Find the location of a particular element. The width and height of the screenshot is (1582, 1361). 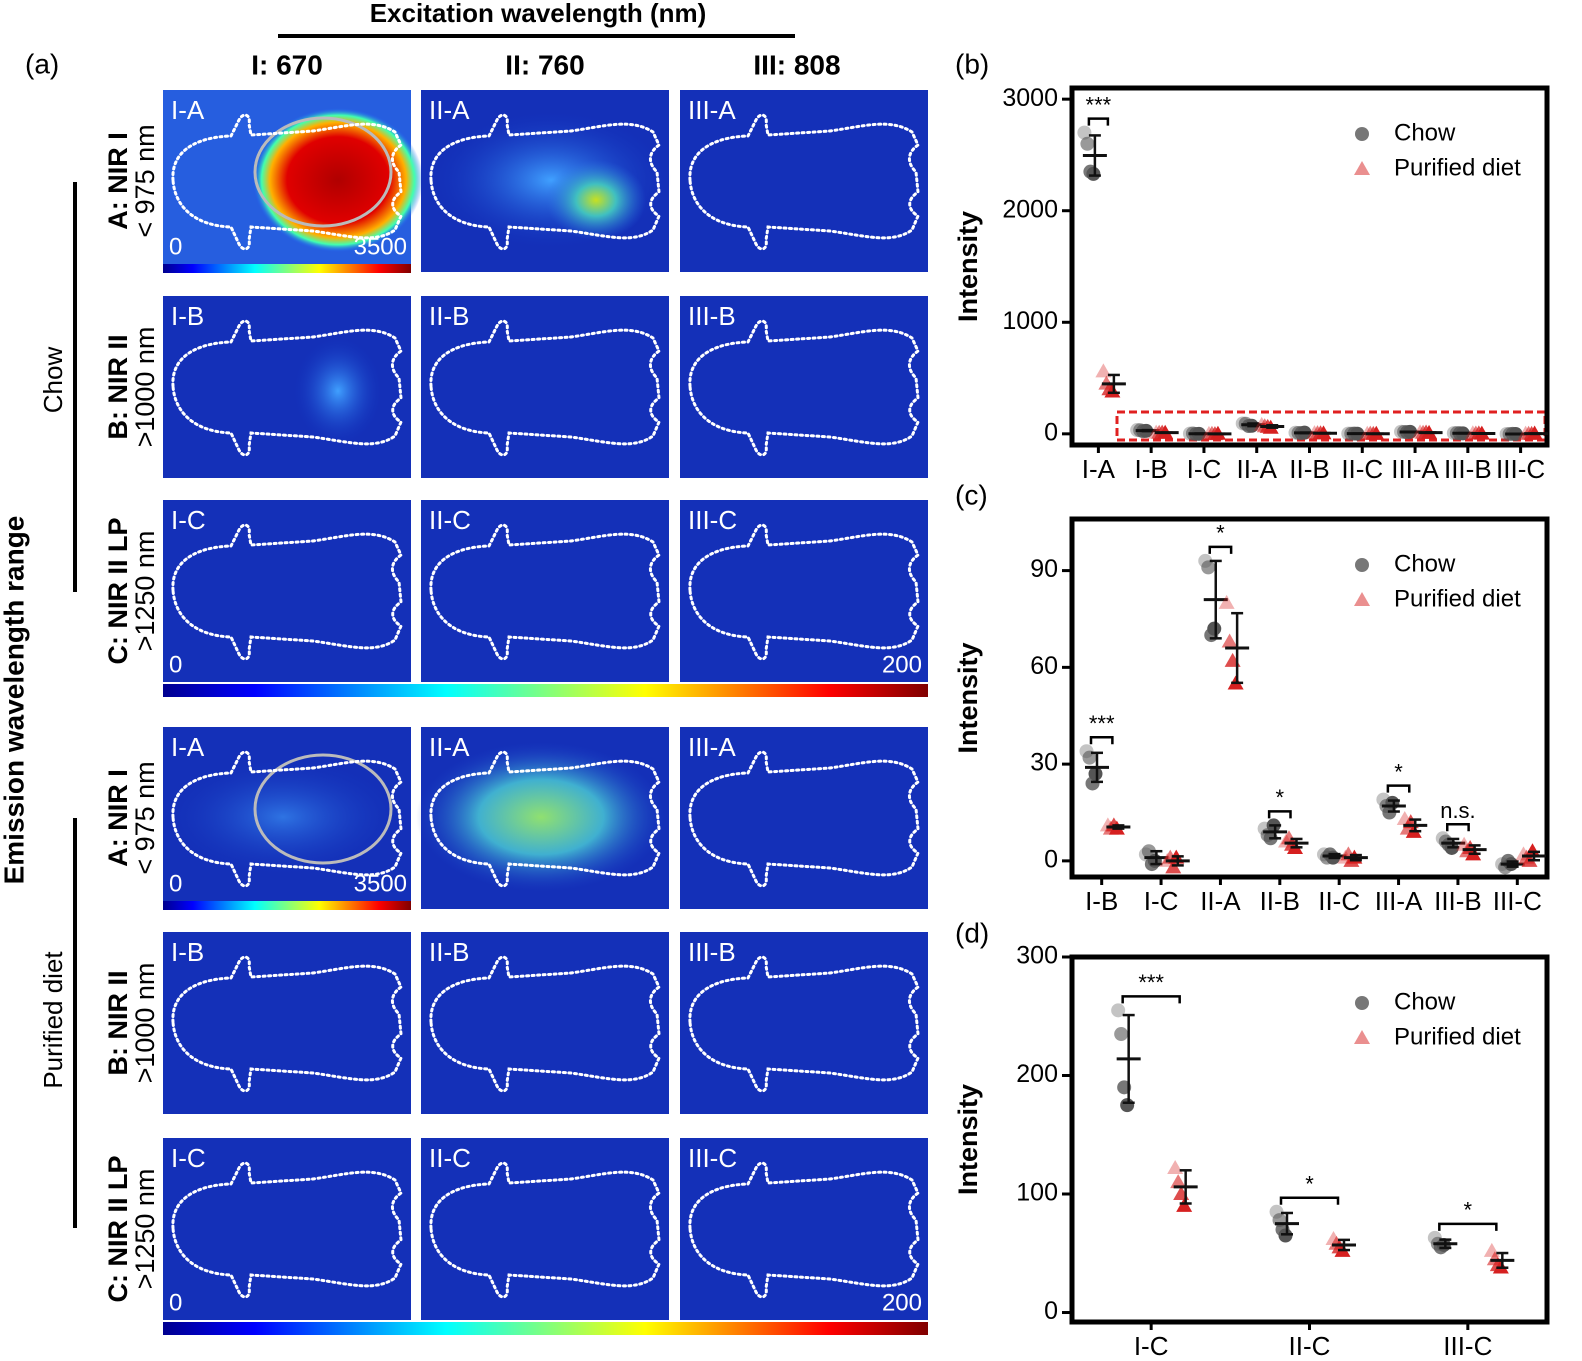

panel-label: (b) is located at coordinates (972, 63).